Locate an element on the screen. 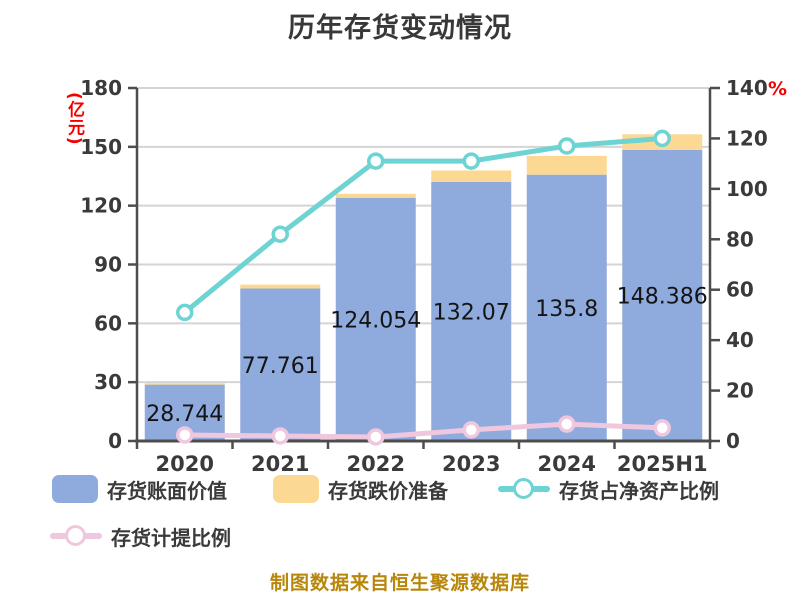 Image resolution: width=800 pixels, height=600 pixels. bar-provision-2020 is located at coordinates (184, 384).